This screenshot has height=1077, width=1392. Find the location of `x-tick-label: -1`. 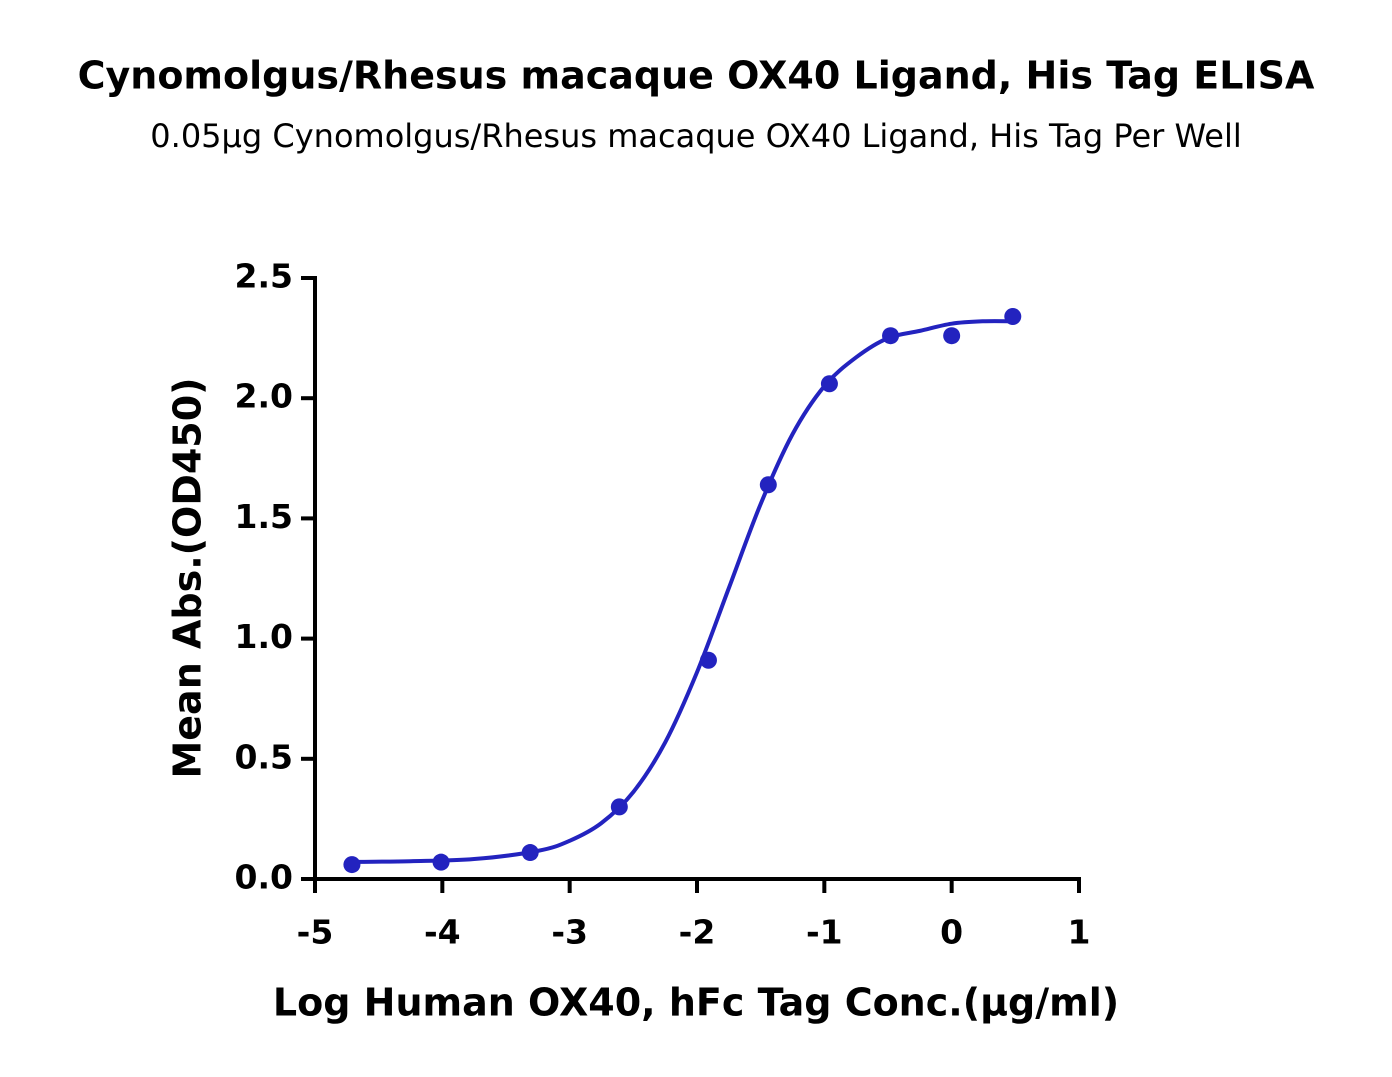

x-tick-label: -1 is located at coordinates (824, 932).